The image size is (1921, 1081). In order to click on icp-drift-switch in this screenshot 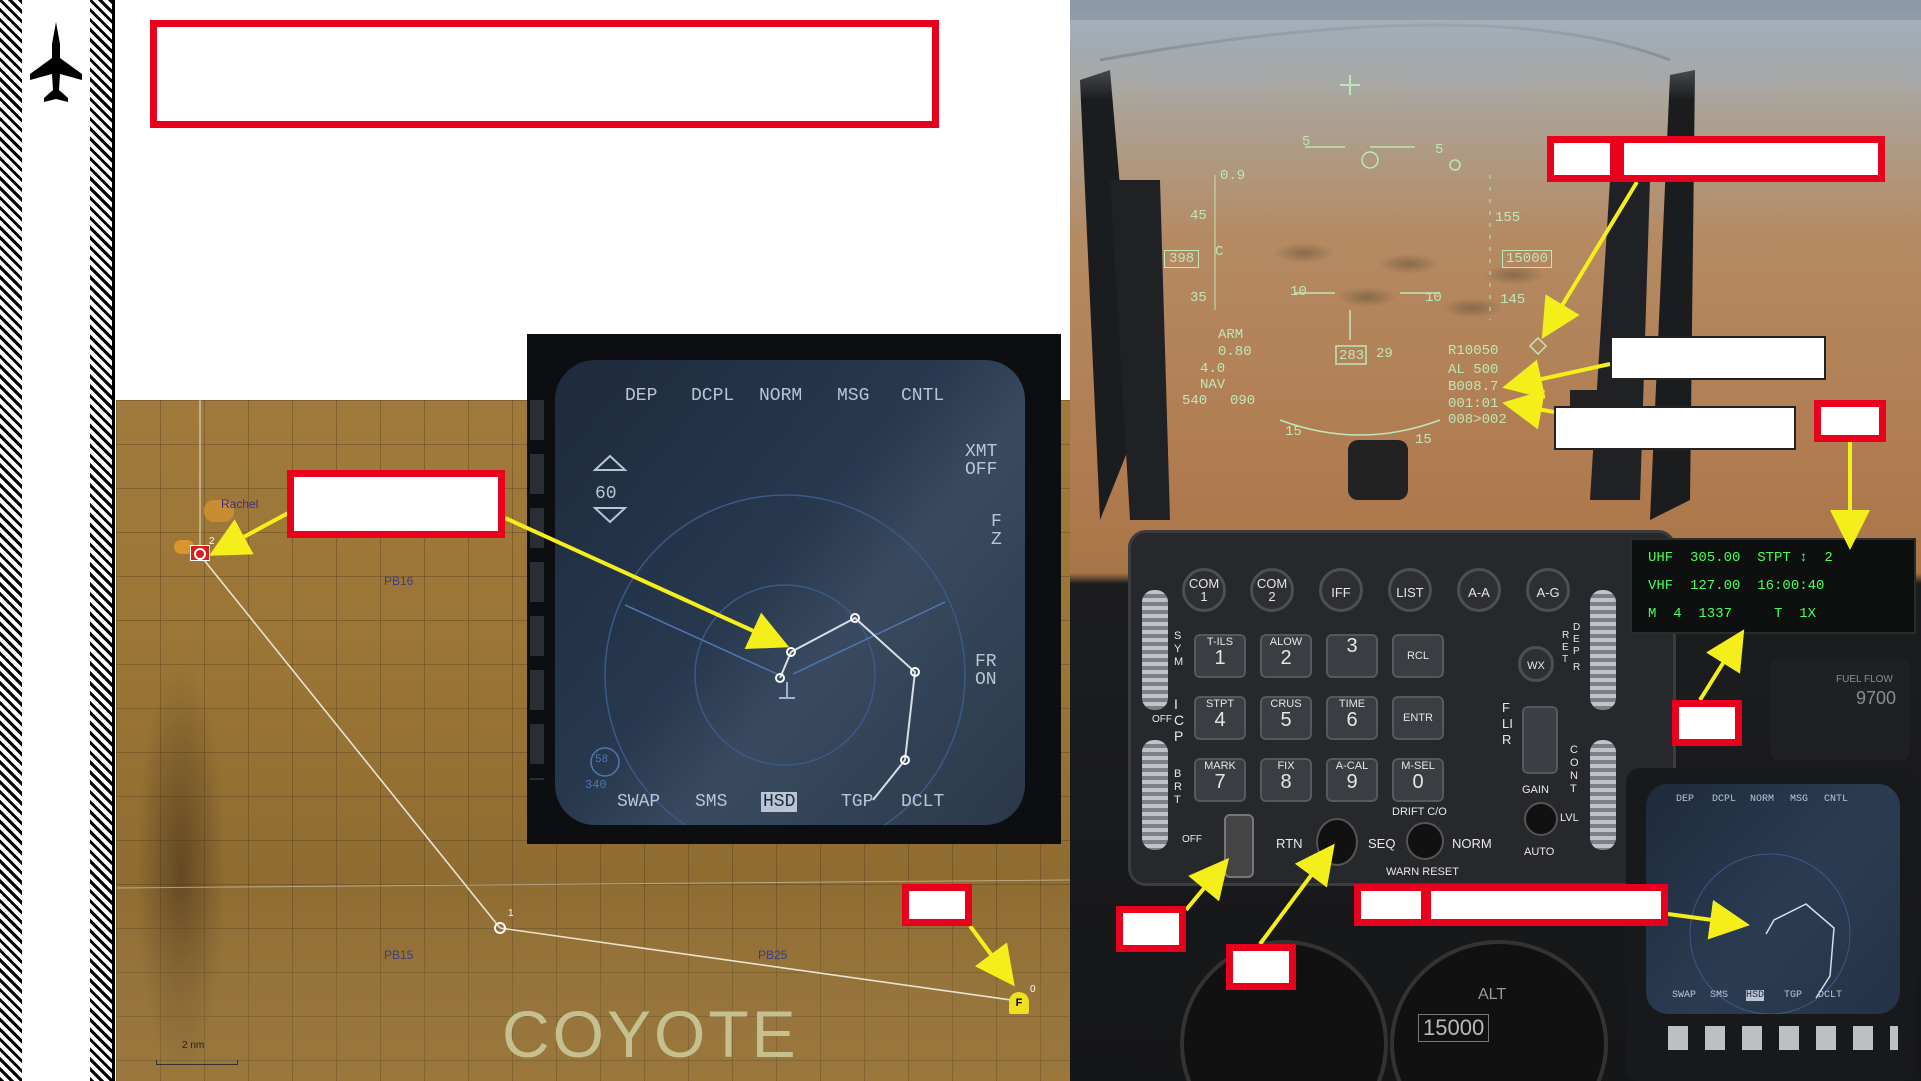, I will do `click(1425, 841)`.